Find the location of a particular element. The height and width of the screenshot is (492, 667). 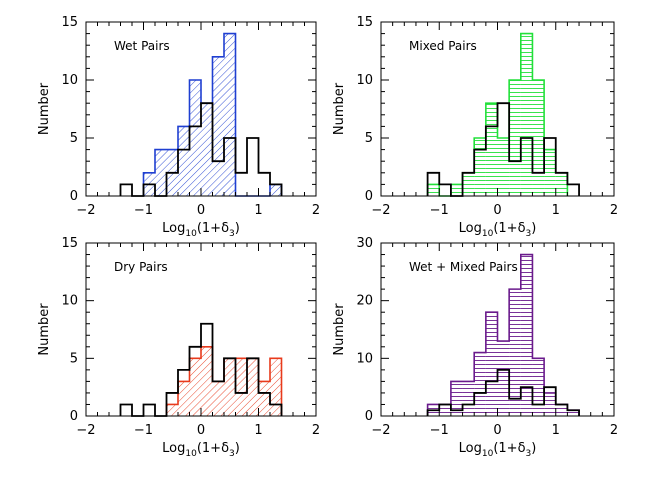

panel-title: Dry Pairs is located at coordinates (141, 267).